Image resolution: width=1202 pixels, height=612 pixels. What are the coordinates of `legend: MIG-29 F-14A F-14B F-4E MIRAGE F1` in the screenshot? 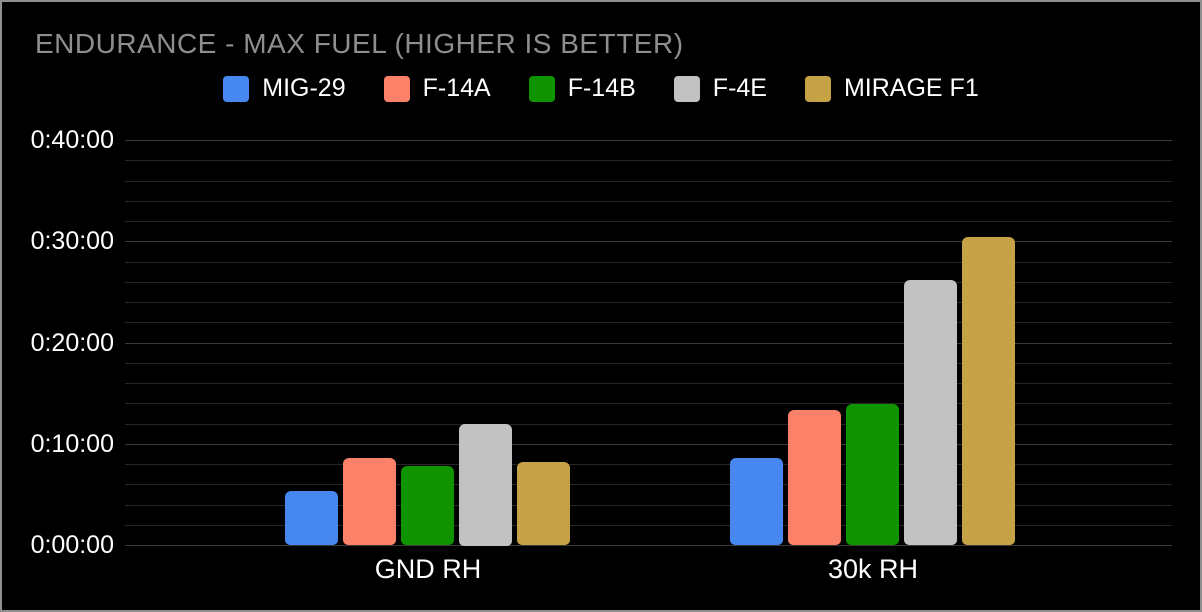 It's located at (601, 88).